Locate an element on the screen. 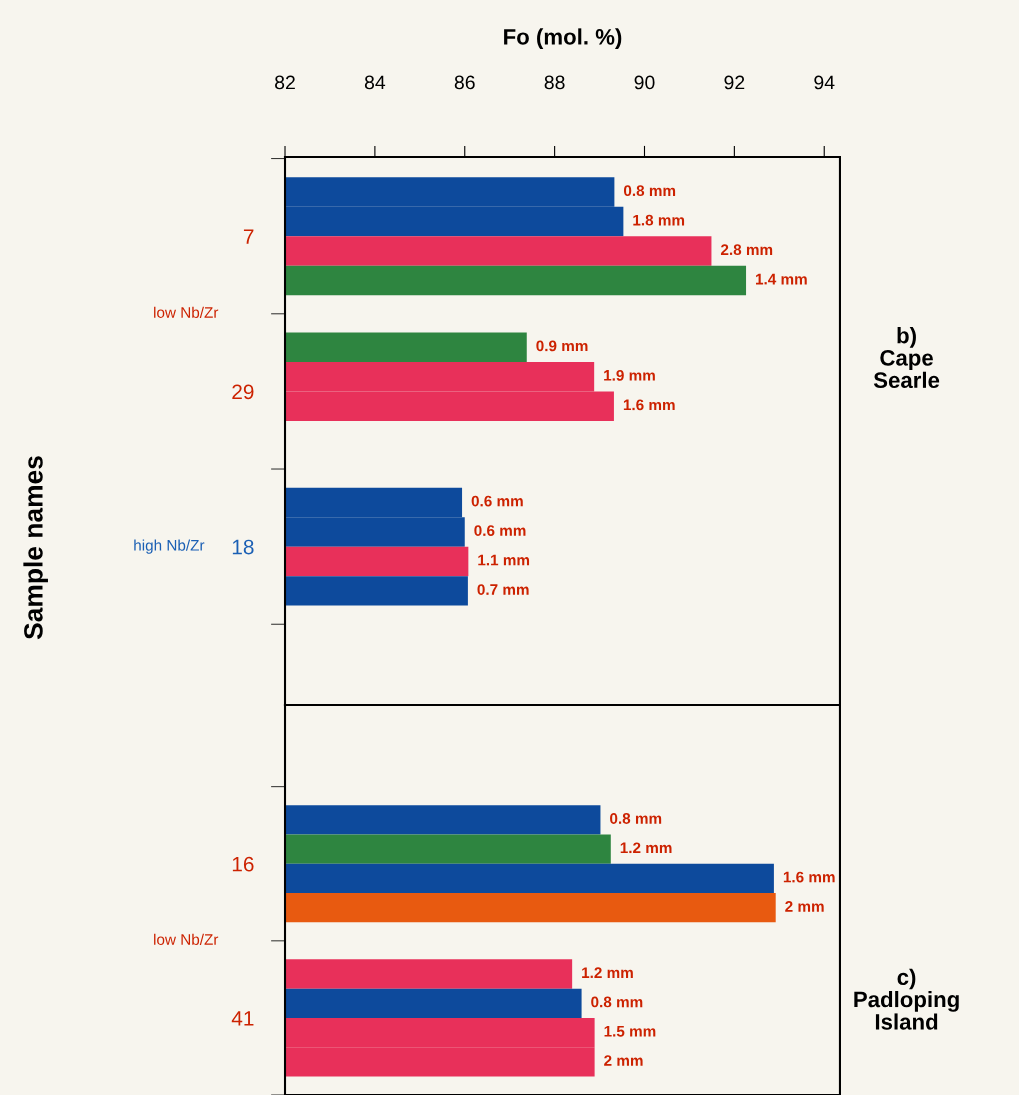 This screenshot has height=1095, width=1019. annotation: 0.9 mm is located at coordinates (562, 346).